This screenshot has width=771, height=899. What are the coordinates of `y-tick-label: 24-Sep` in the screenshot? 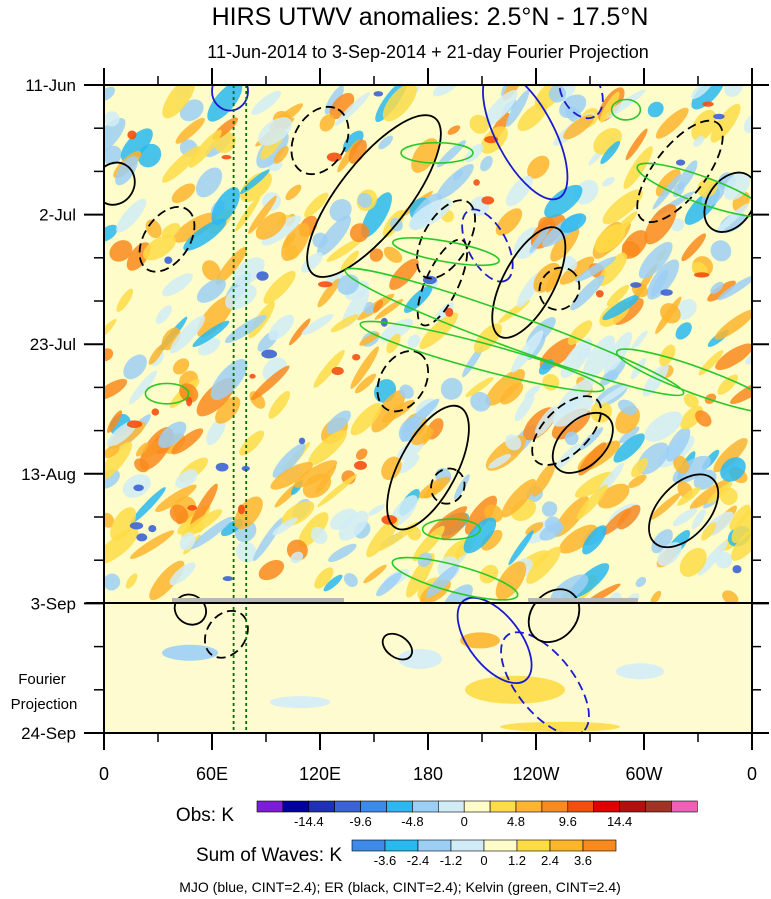 It's located at (48, 733).